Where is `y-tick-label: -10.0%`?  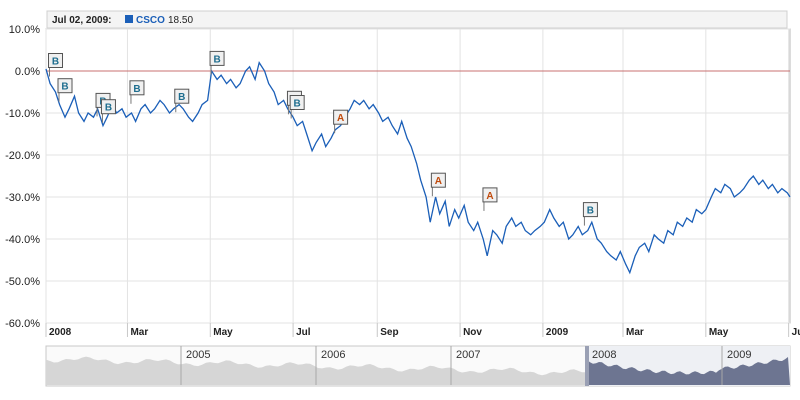
y-tick-label: -10.0% is located at coordinates (22, 114).